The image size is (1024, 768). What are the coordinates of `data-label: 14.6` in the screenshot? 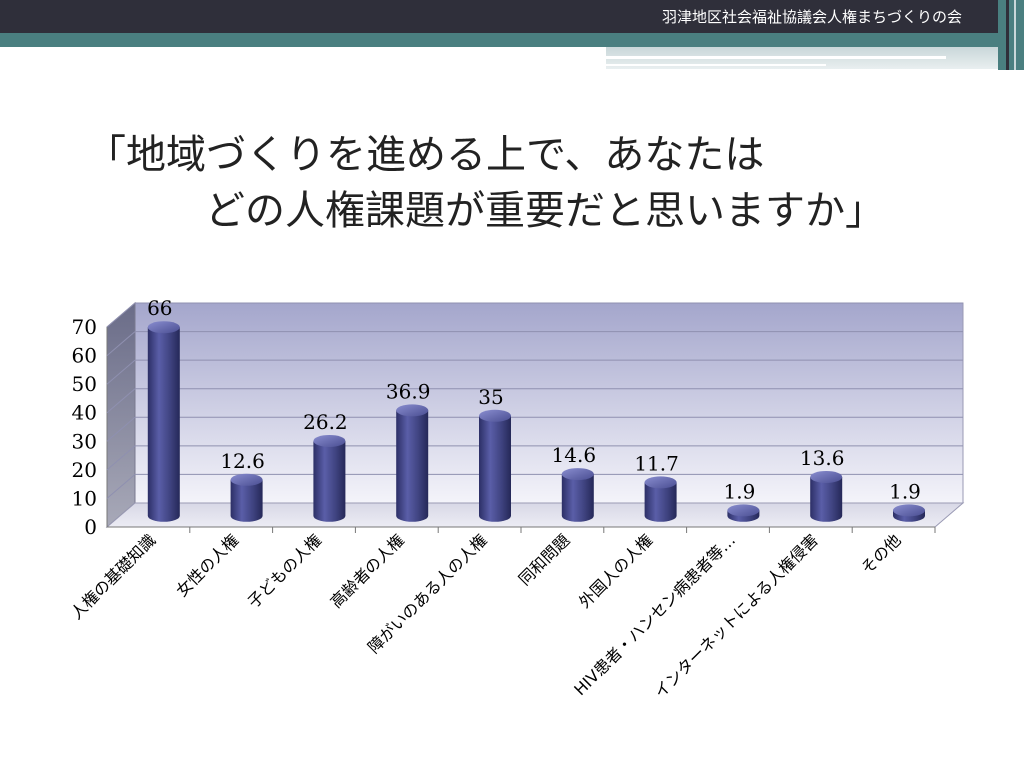 It's located at (574, 455).